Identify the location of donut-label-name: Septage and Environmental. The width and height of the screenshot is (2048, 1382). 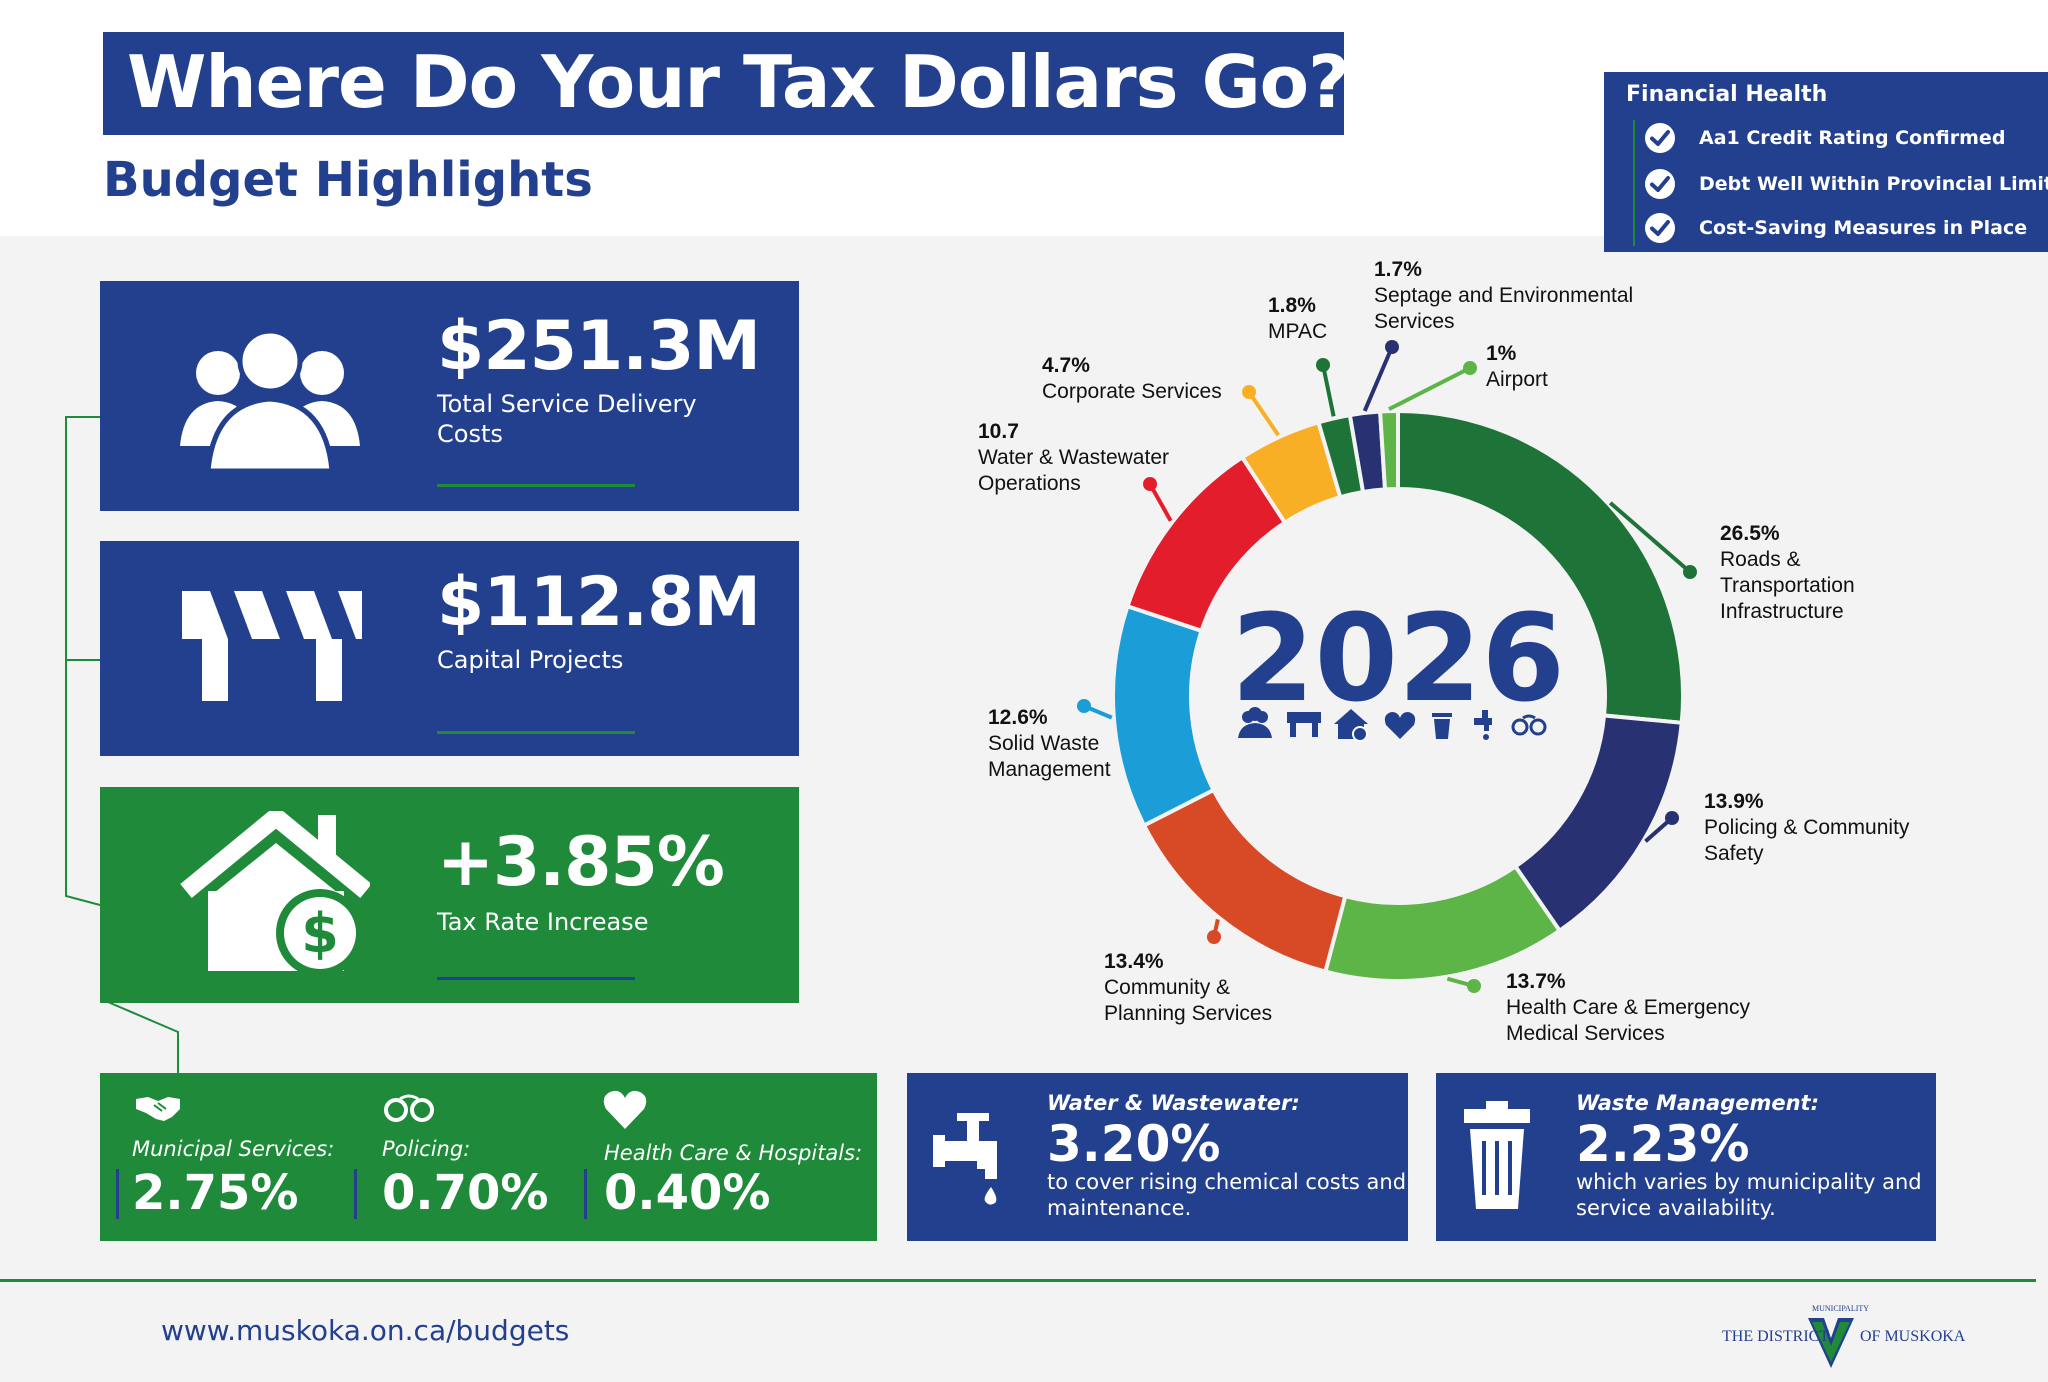
(1503, 295).